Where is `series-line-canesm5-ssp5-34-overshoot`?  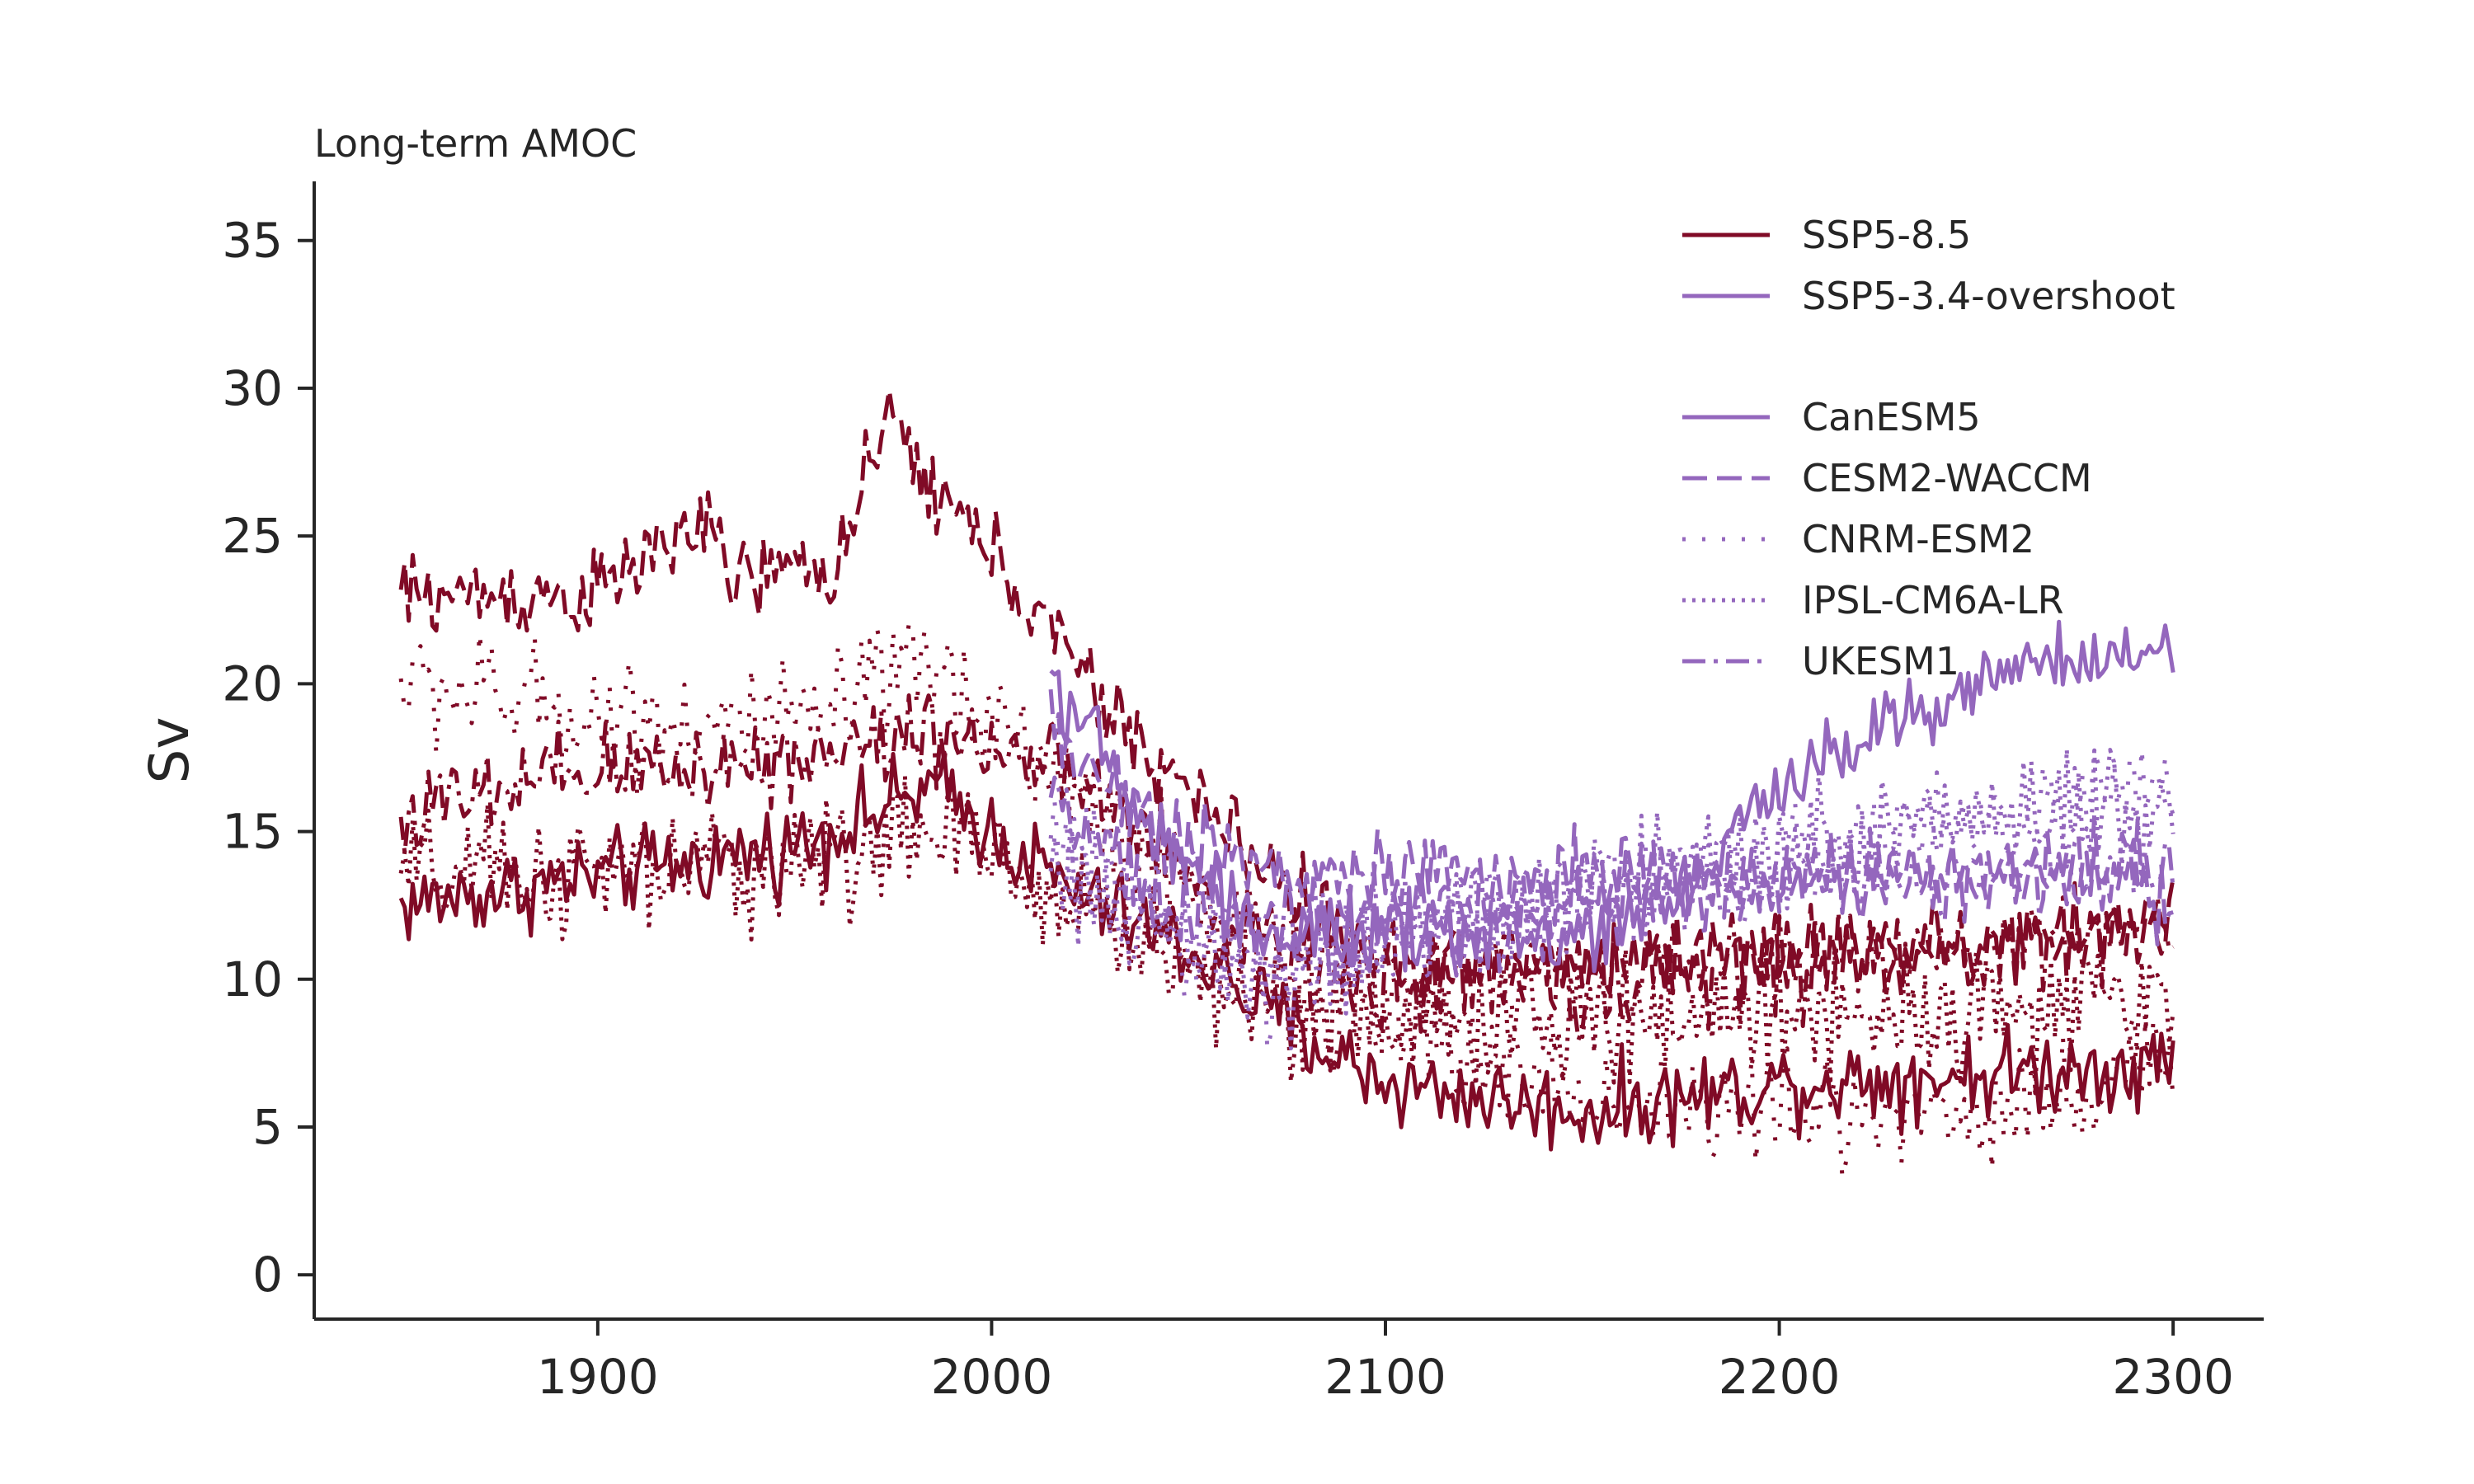
series-line-canesm5-ssp5-34-overshoot is located at coordinates (1612, 796).